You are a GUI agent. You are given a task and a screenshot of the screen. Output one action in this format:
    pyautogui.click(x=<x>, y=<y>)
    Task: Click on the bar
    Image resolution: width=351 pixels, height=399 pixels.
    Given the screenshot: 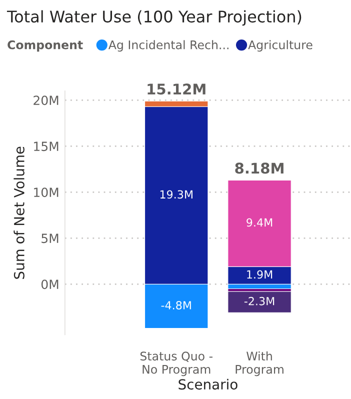 What is the action you would take?
    pyautogui.click(x=260, y=302)
    